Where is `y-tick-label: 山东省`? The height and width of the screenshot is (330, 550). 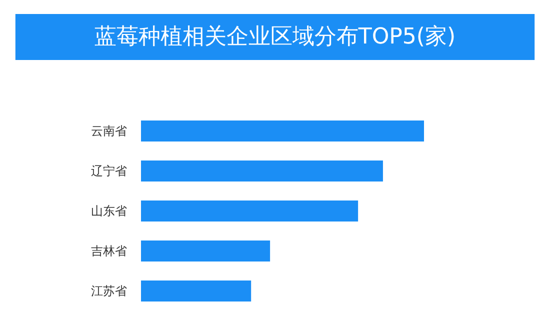
y-tick-label: 山东省 is located at coordinates (109, 211).